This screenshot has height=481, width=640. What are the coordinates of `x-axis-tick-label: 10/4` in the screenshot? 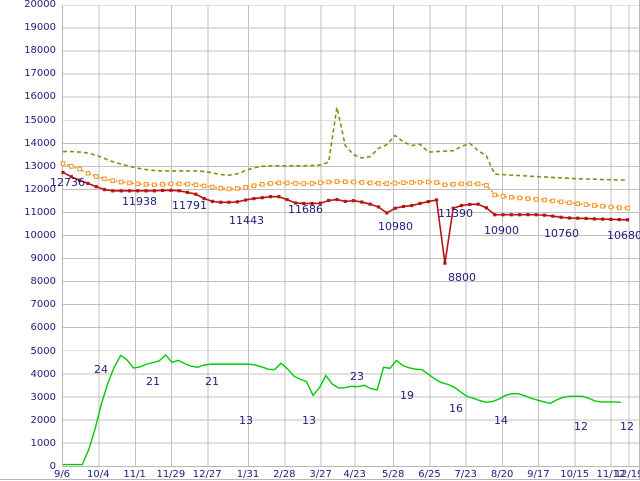 It's located at (98, 474).